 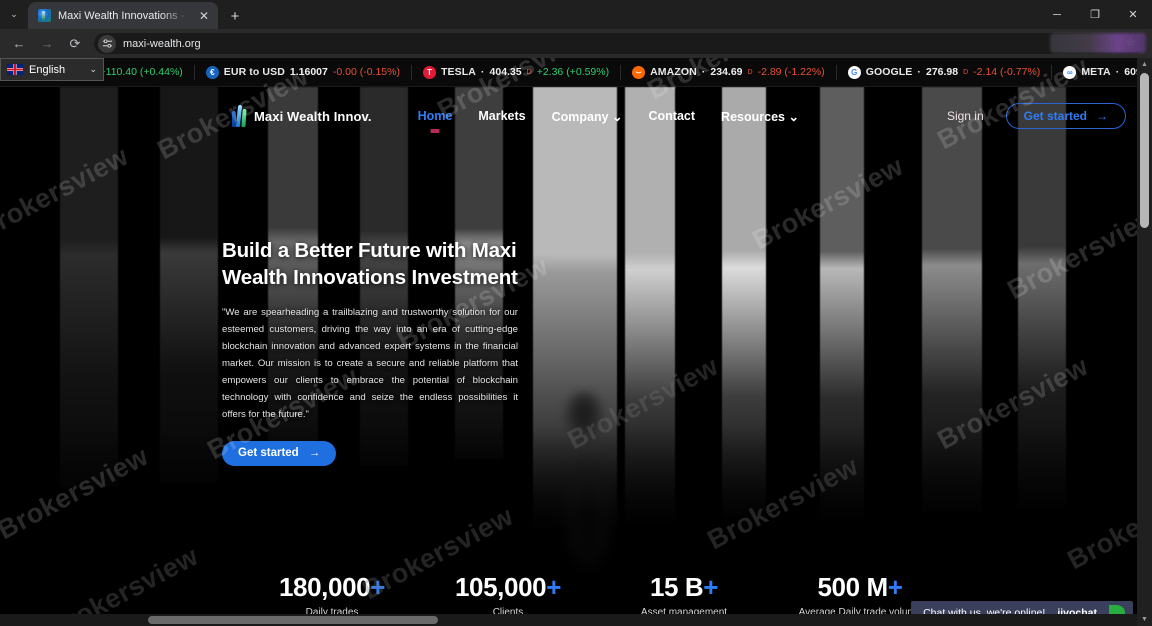 I want to click on ticker-item: € EUR to USD 1.16007 -0.00 (-0.15%), so click(x=303, y=72).